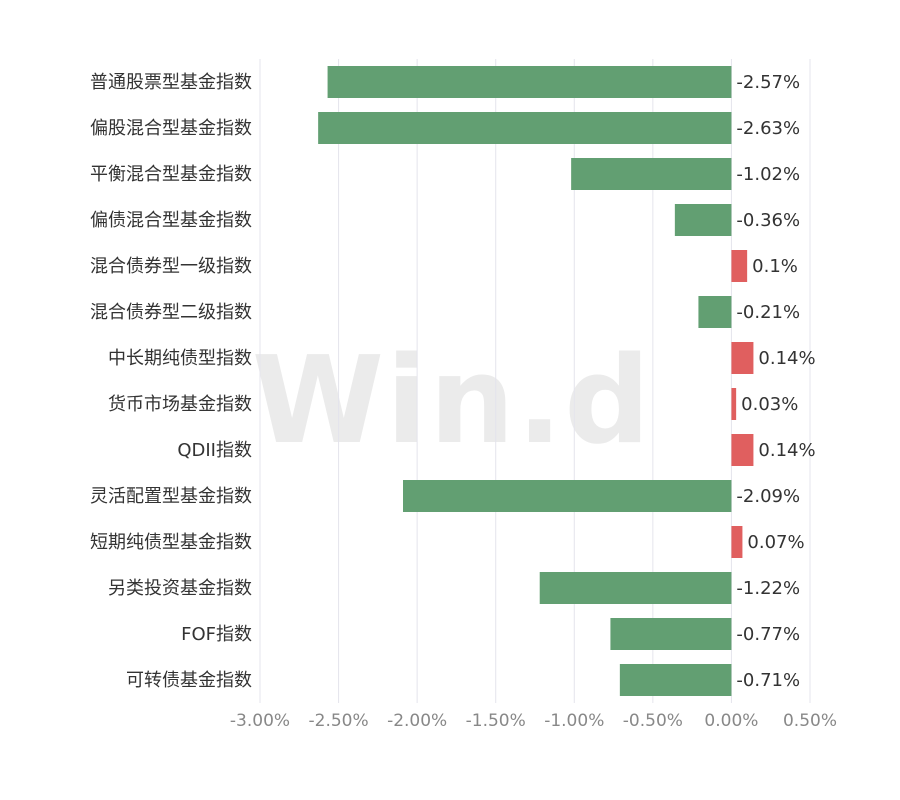 This screenshot has height=800, width=900. I want to click on category-label: FOF指数, so click(216, 634).